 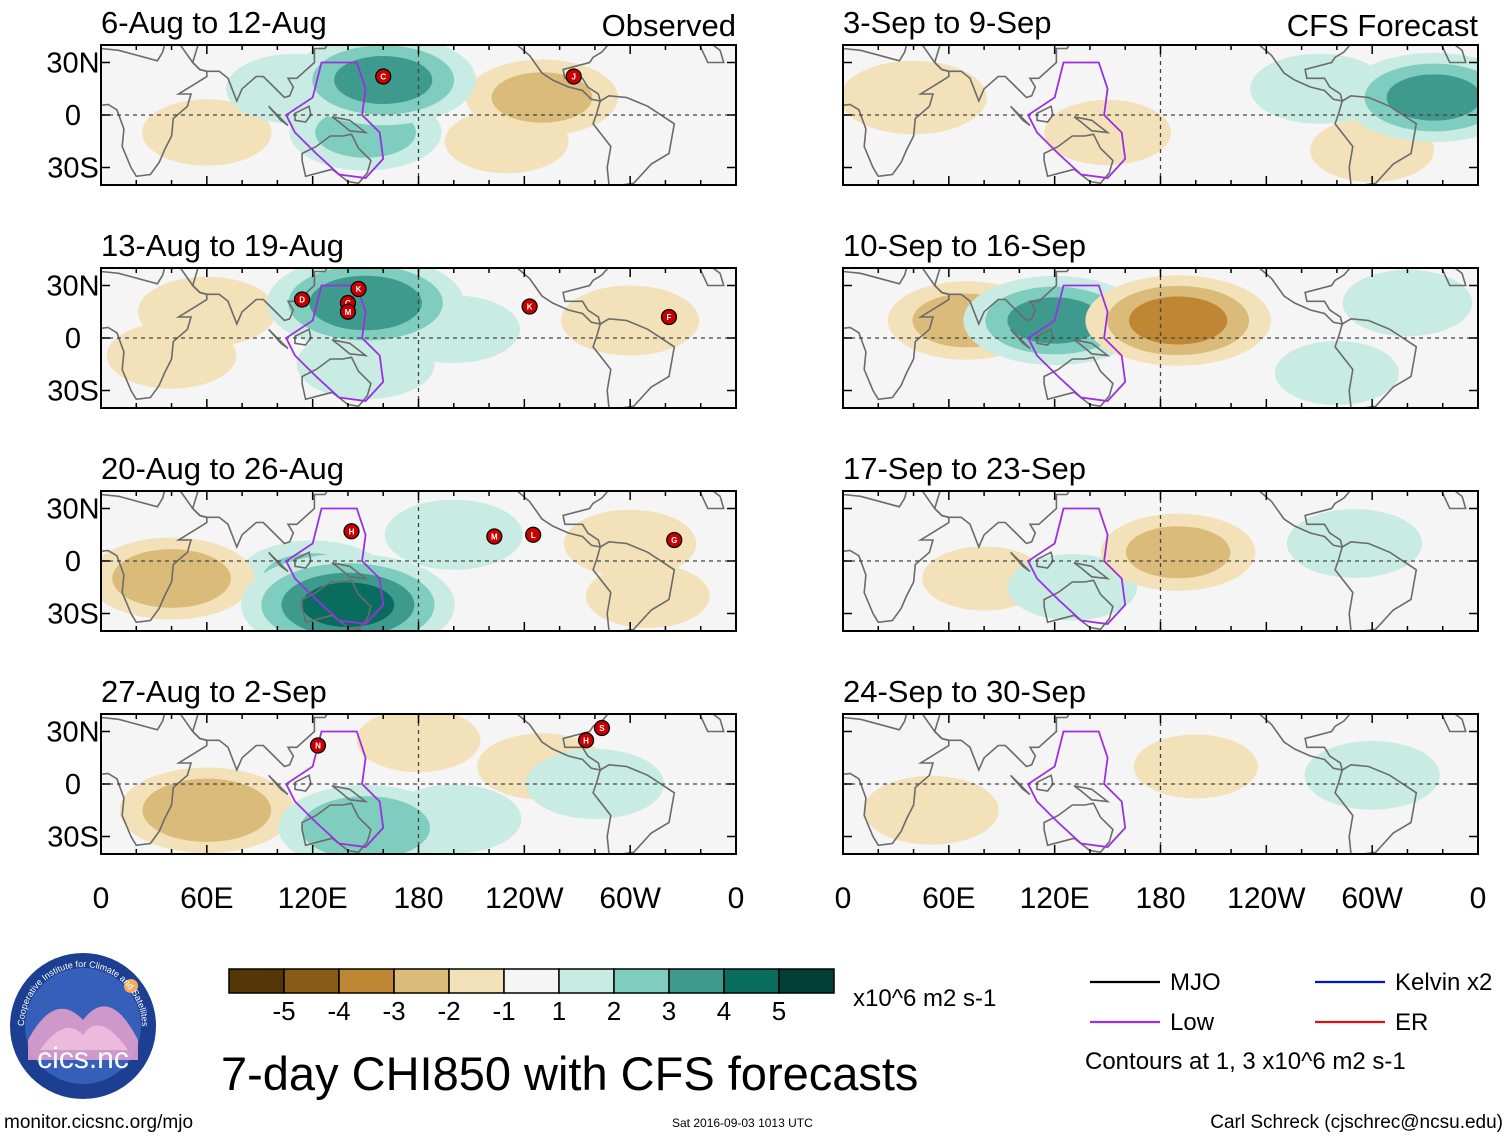 I want to click on map-panel-right-3: 24-Sep to 30-Sep, so click(x=1160, y=764).